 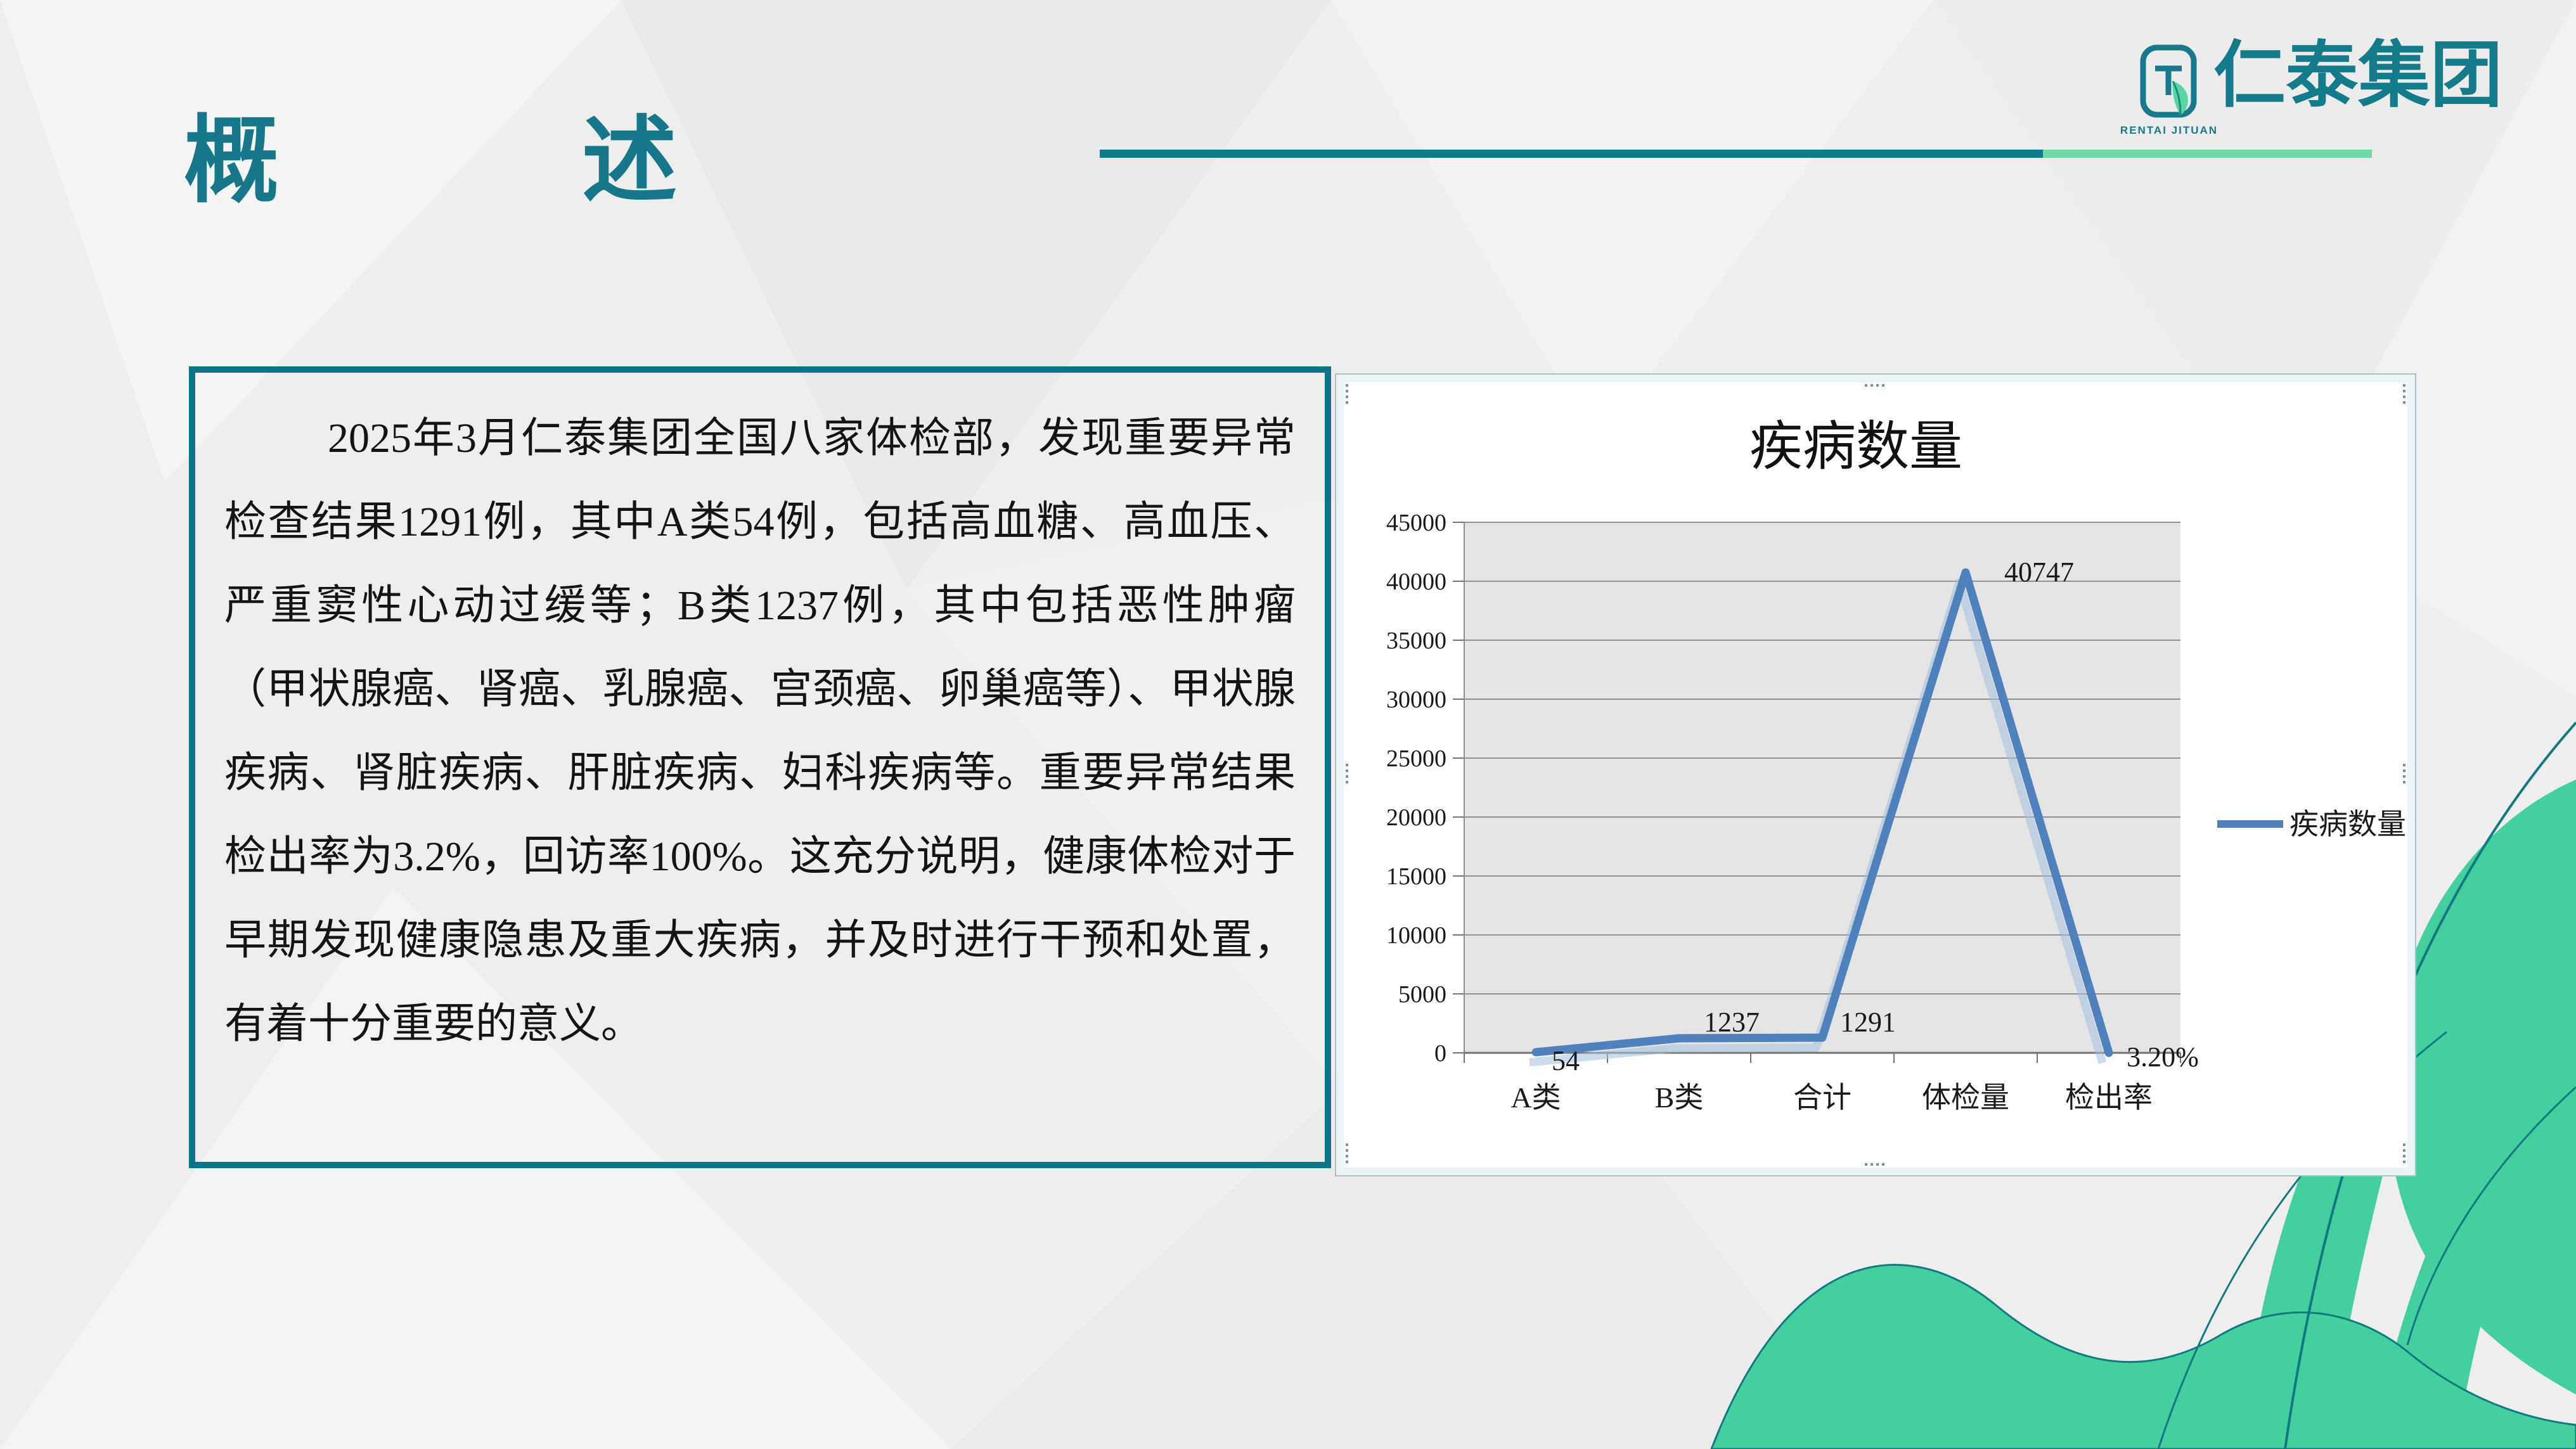 What do you see at coordinates (2109, 1097) in the screenshot?
I see `svg-text: 检出率` at bounding box center [2109, 1097].